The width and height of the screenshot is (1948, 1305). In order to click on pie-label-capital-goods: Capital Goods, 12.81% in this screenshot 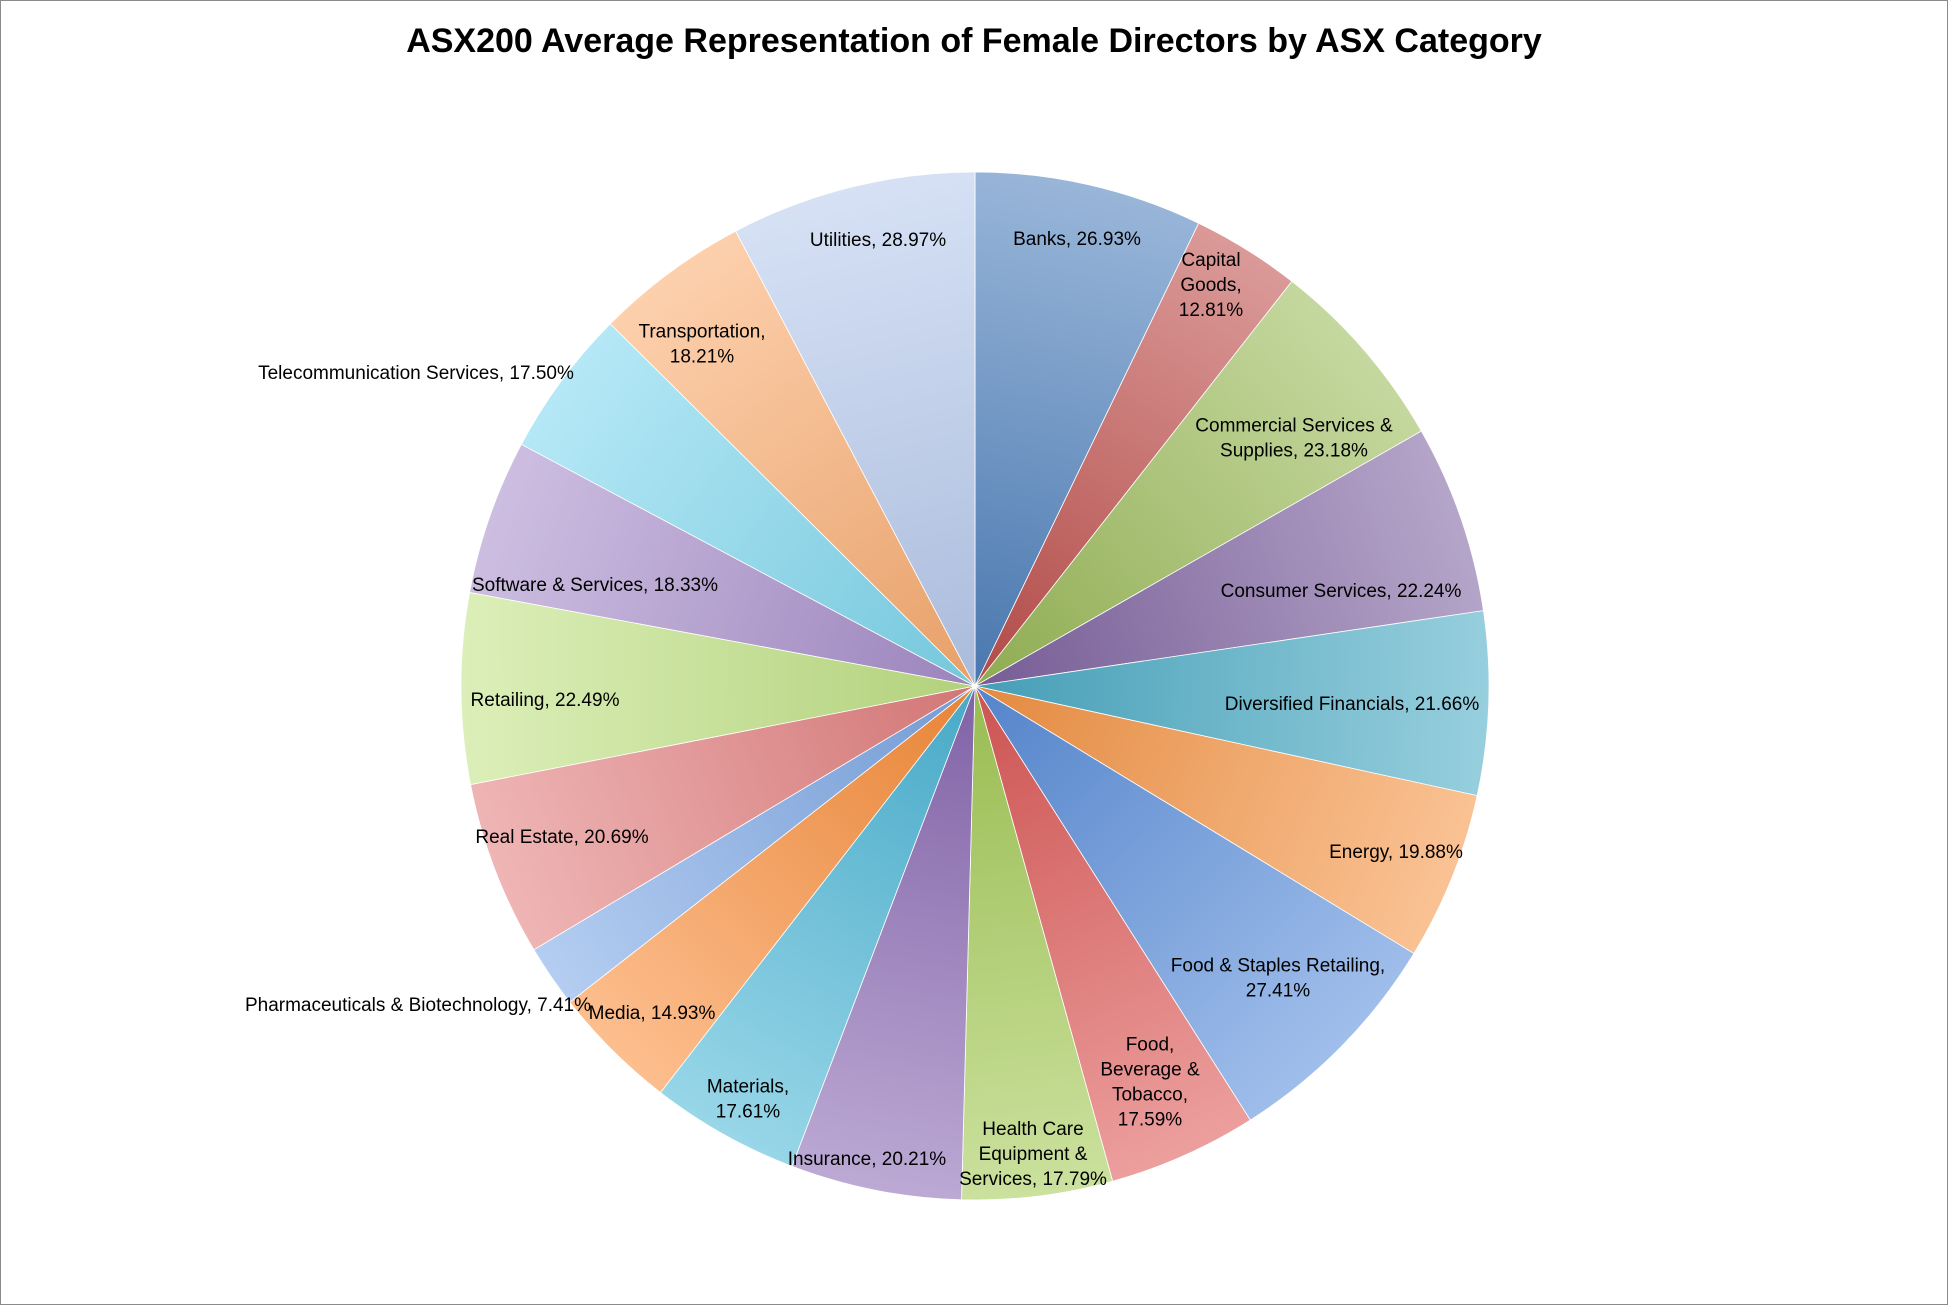, I will do `click(1211, 285)`.